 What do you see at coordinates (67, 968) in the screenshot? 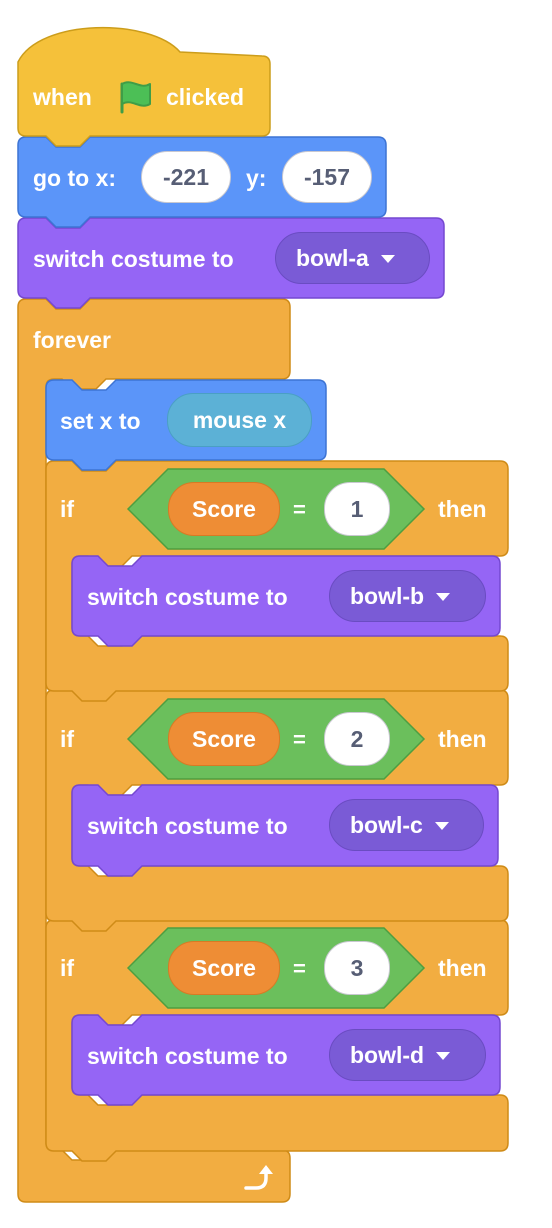
I see `if-3-label: if` at bounding box center [67, 968].